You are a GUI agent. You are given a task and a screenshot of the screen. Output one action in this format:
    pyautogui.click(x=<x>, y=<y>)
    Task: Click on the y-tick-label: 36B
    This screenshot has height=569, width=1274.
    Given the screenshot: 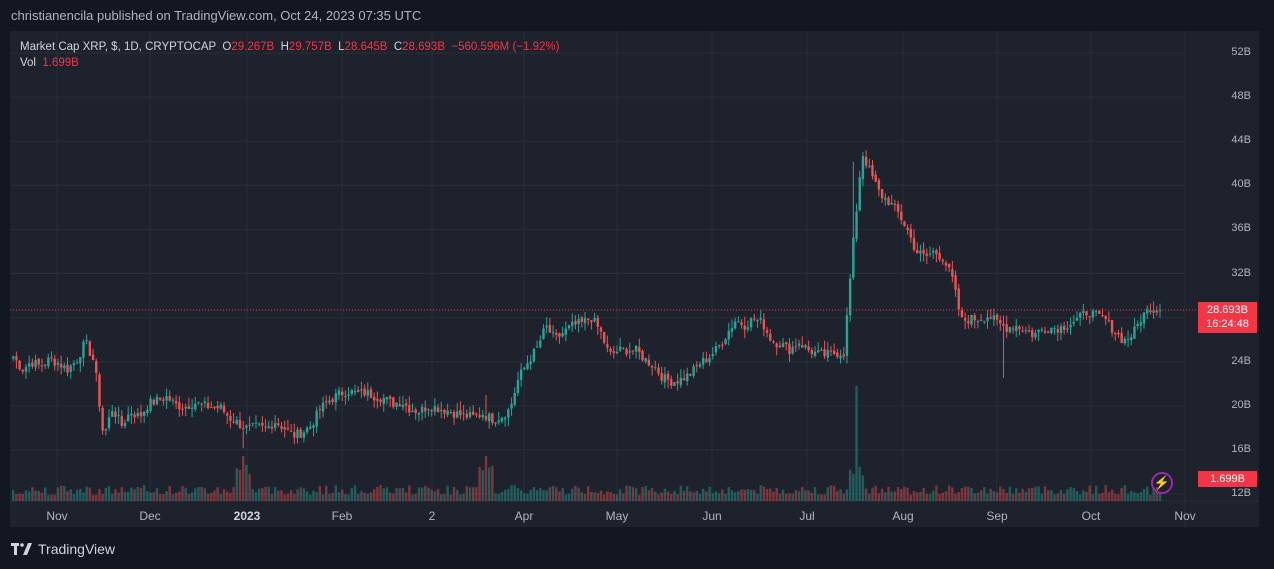 What is the action you would take?
    pyautogui.click(x=1241, y=228)
    